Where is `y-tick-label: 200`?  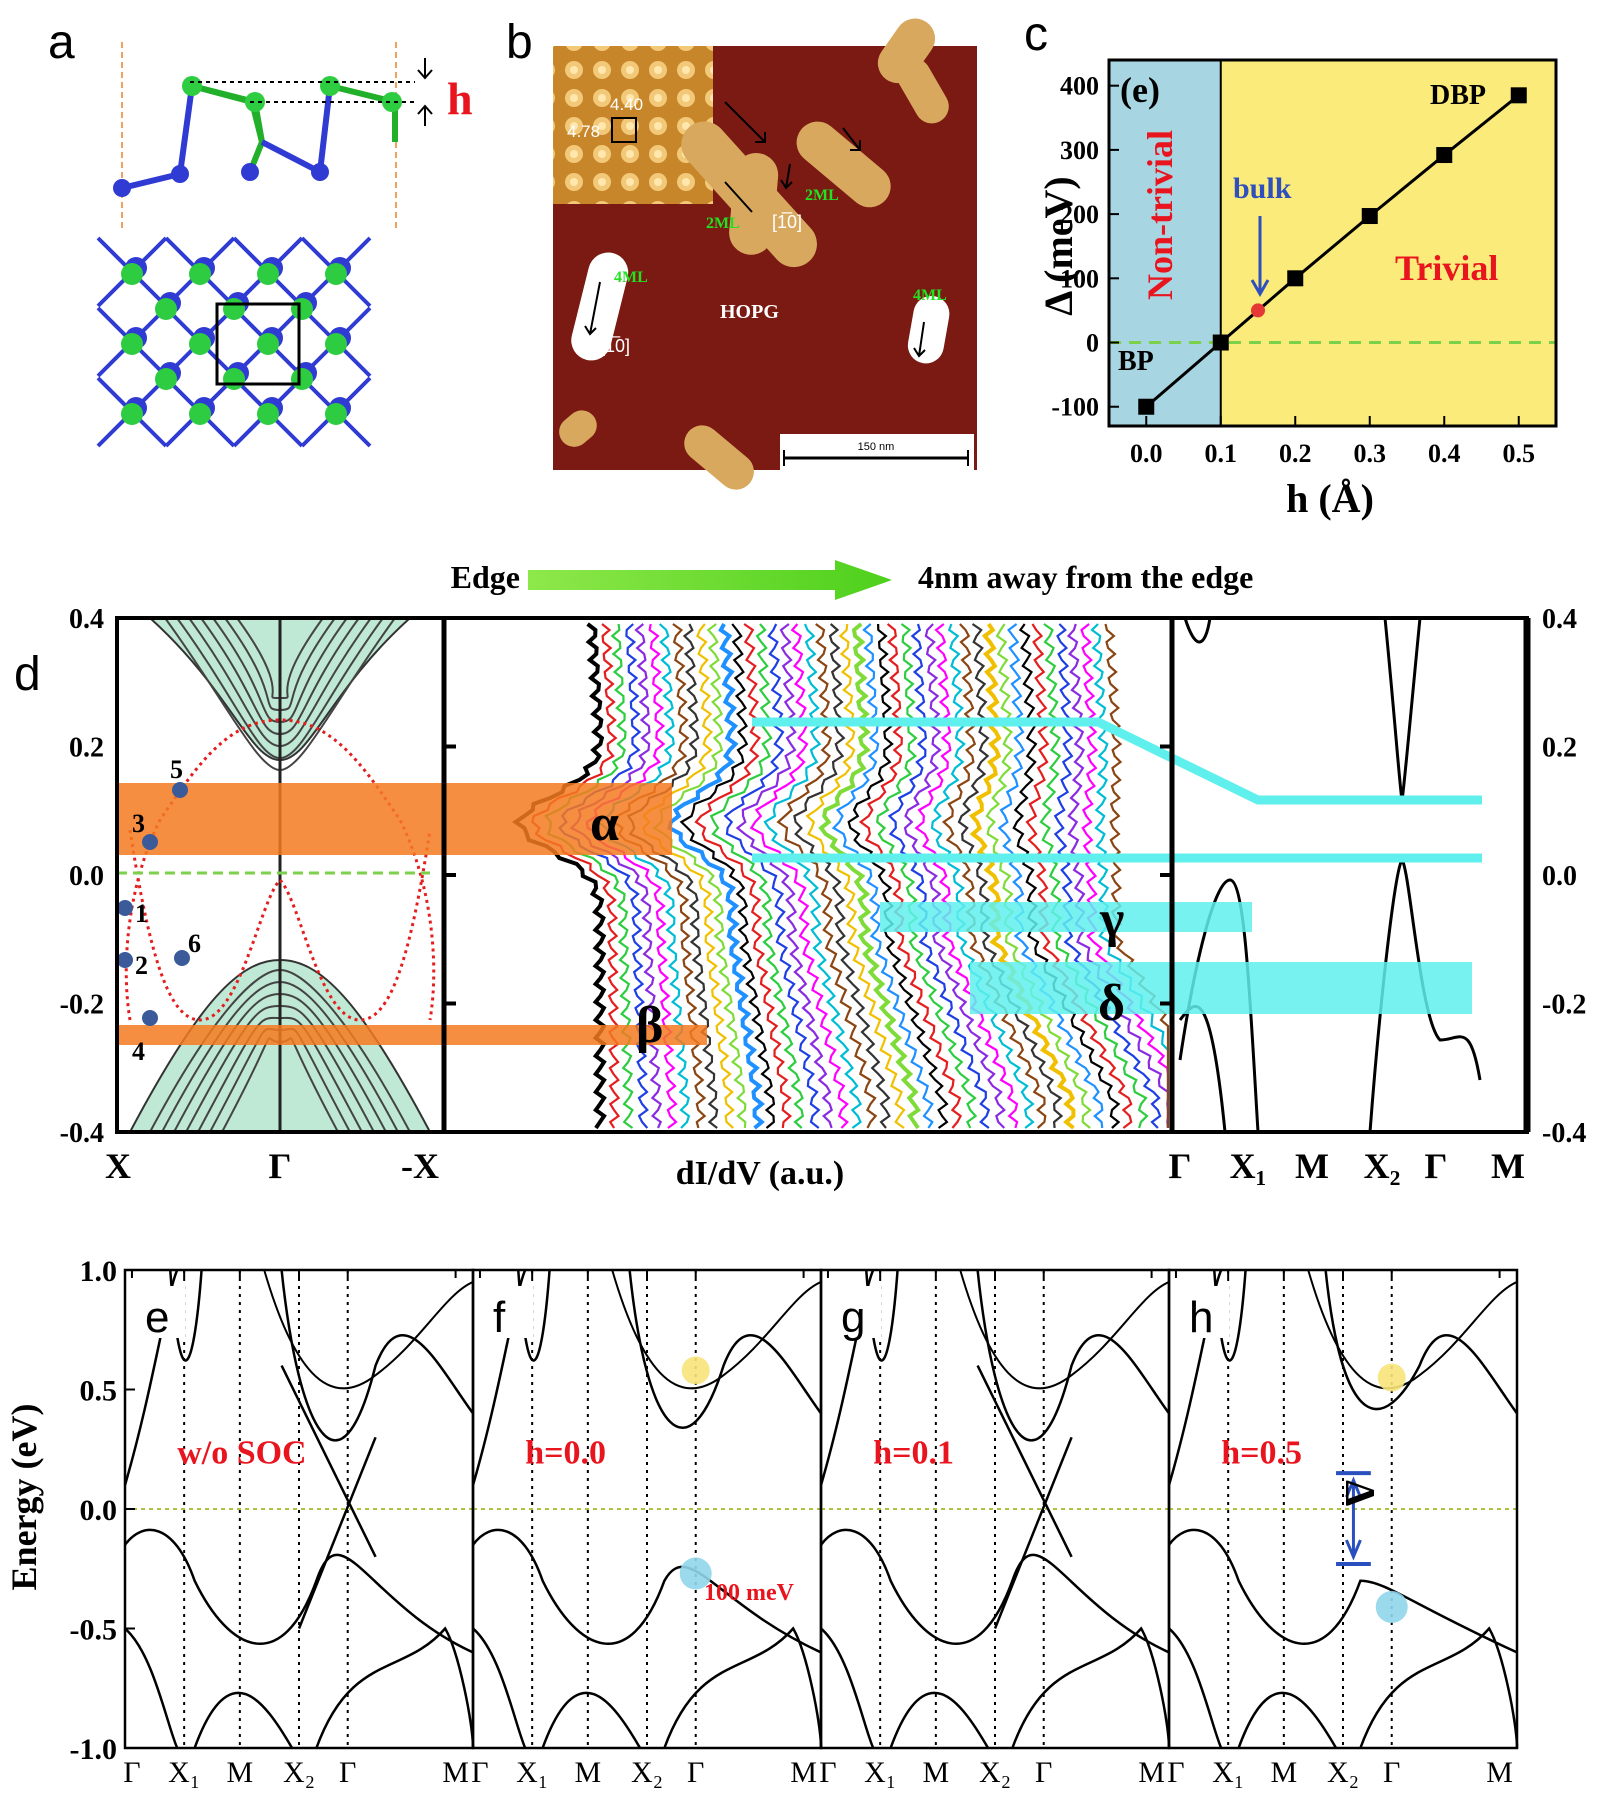
y-tick-label: 200 is located at coordinates (1079, 214).